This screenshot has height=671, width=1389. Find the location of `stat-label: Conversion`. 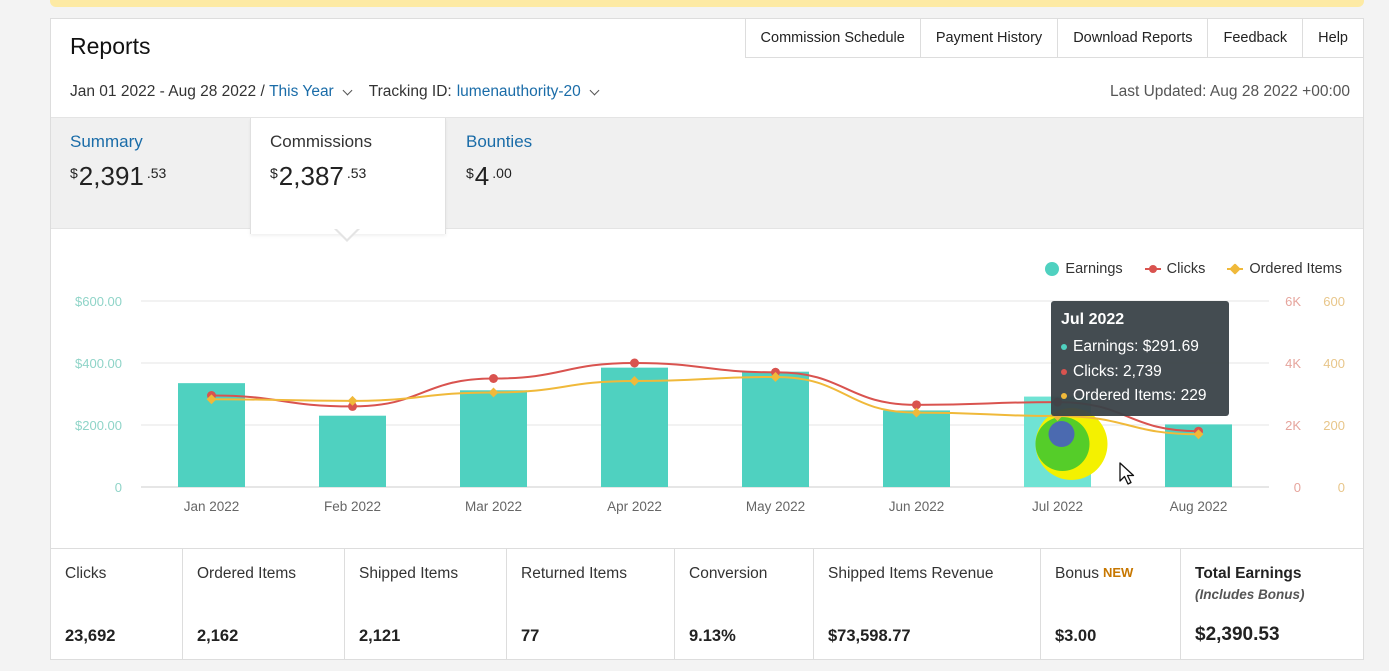

stat-label: Conversion is located at coordinates (728, 573).